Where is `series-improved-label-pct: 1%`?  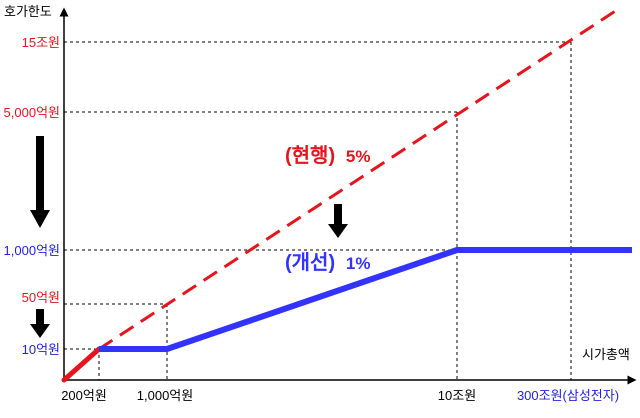 series-improved-label-pct: 1% is located at coordinates (358, 263).